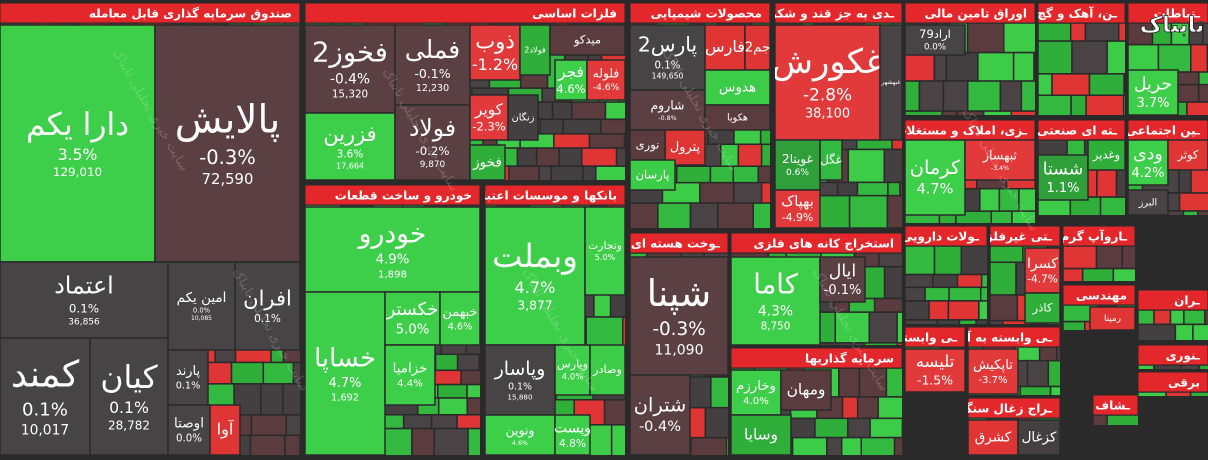 The image size is (1208, 460). Describe the element at coordinates (605, 245) in the screenshot. I see `stock-name: وتجارت` at that location.